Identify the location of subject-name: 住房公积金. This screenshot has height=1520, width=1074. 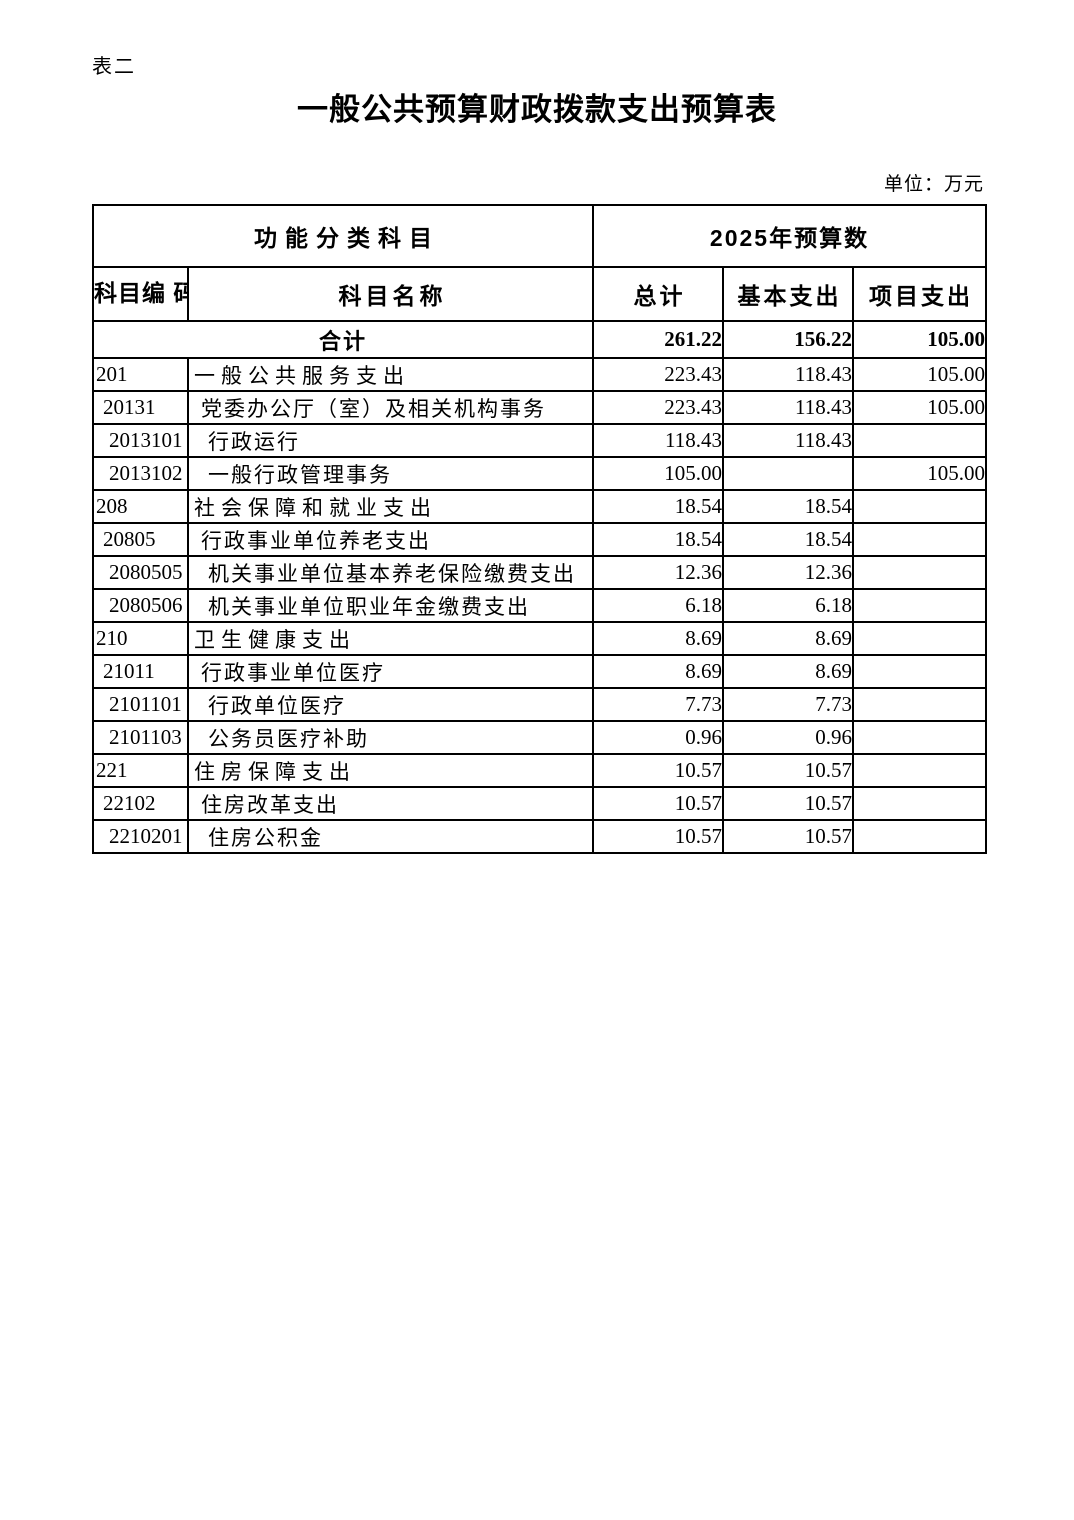
(390, 836).